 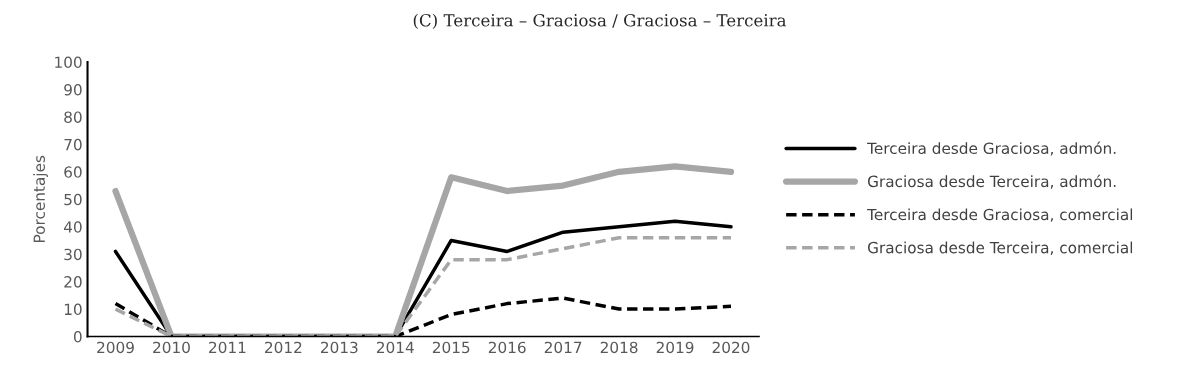 I want to click on x-tick-label: 2011, so click(x=227, y=347).